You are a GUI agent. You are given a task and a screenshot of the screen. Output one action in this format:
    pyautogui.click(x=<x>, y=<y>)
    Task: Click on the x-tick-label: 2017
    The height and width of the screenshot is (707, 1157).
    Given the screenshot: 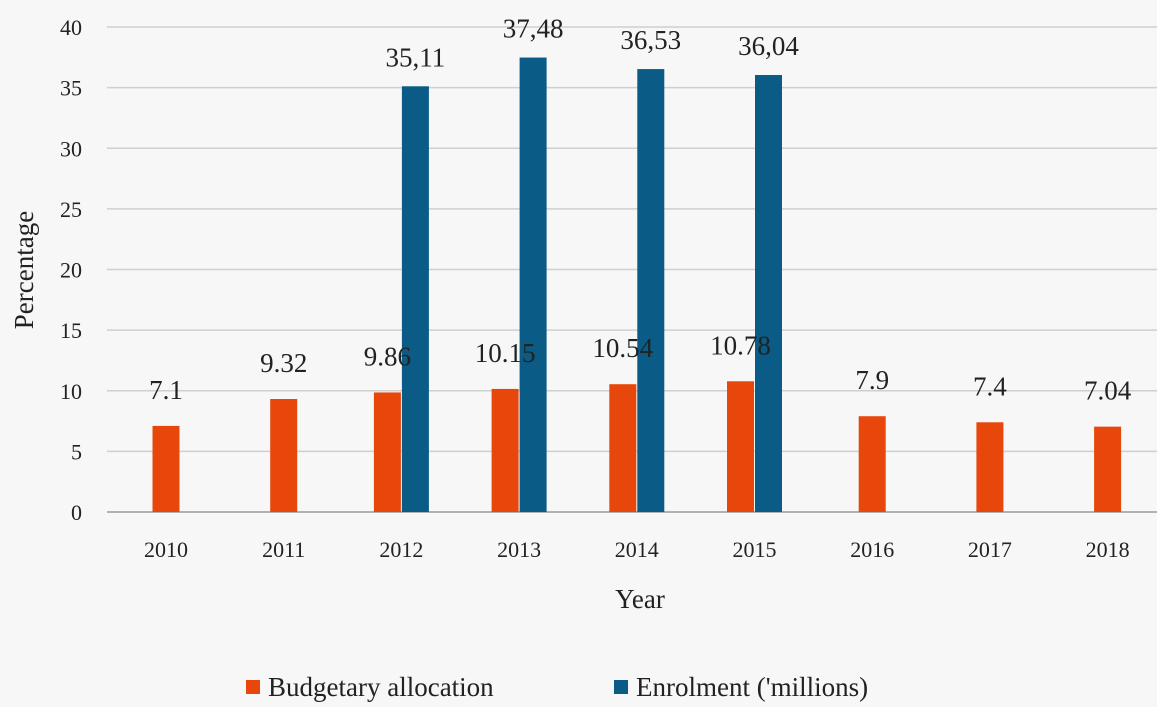 What is the action you would take?
    pyautogui.click(x=990, y=549)
    